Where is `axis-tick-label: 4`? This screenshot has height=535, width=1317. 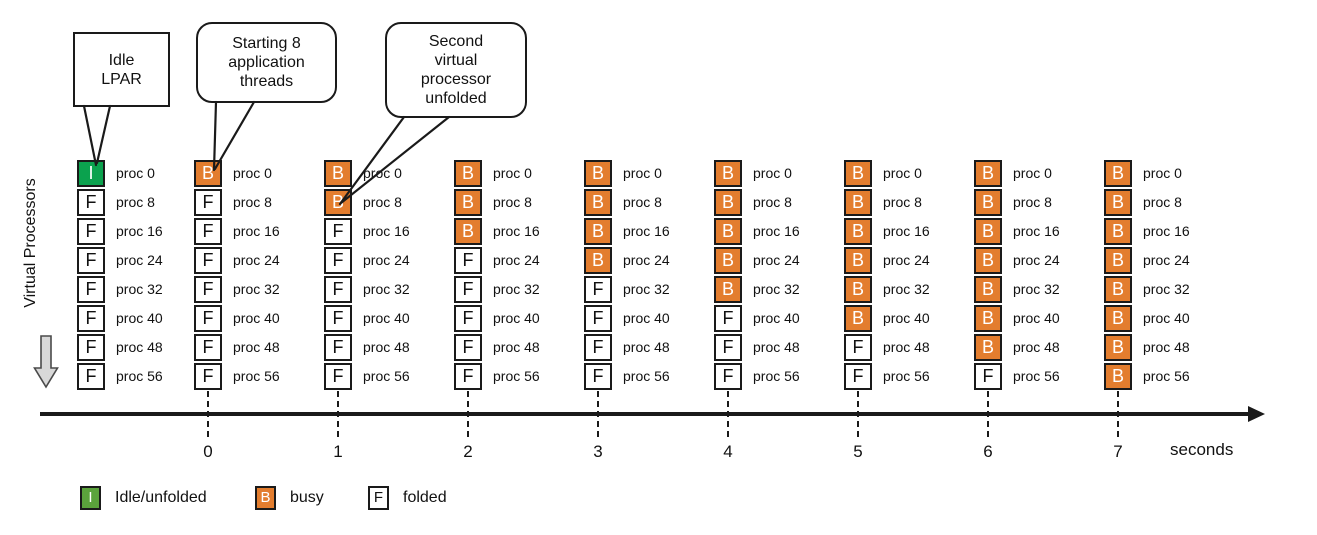
axis-tick-label: 4 is located at coordinates (728, 451).